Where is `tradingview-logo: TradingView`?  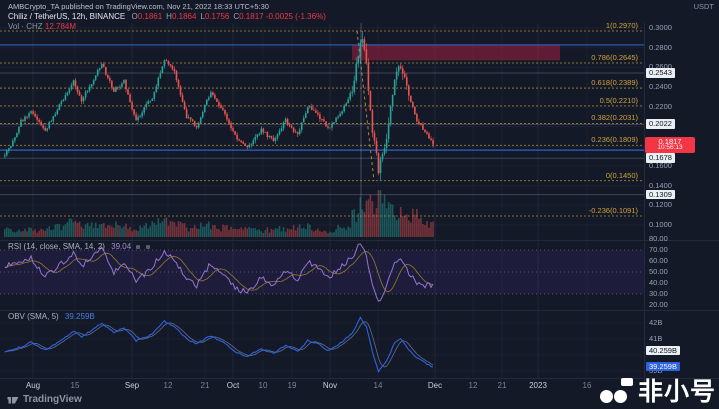 tradingview-logo: TradingView is located at coordinates (44, 400).